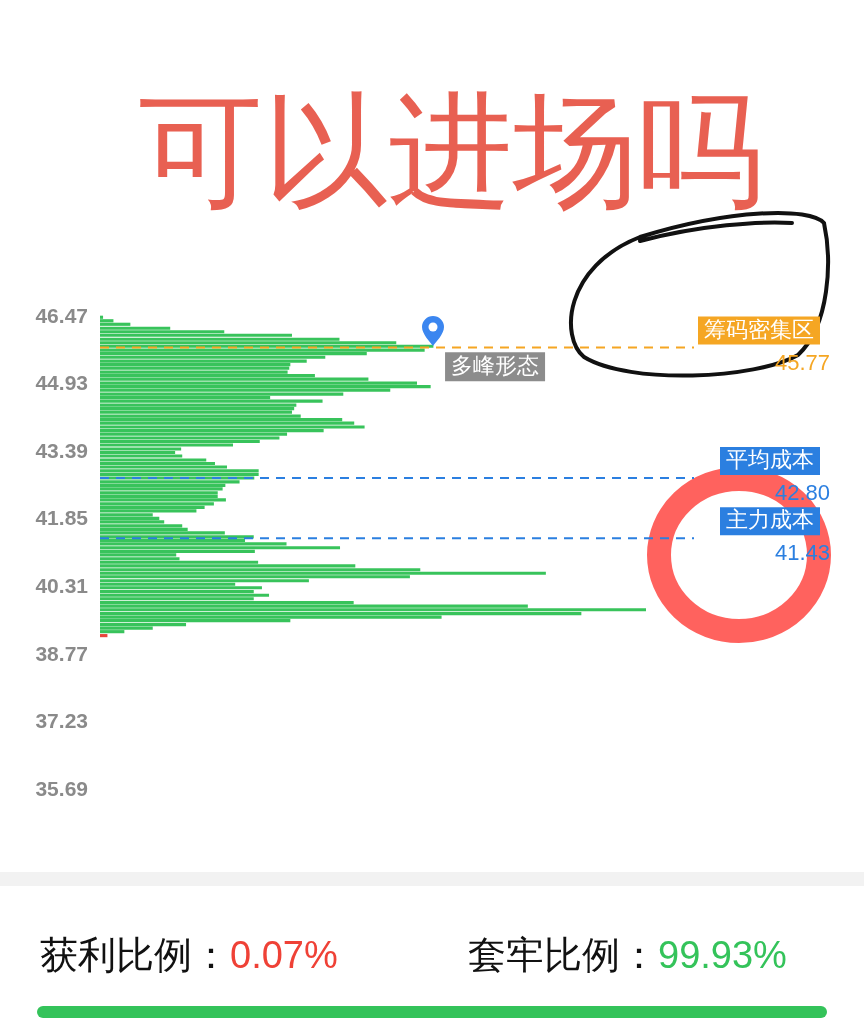 This screenshot has width=864, height=1024. What do you see at coordinates (802, 362) in the screenshot?
I see `text: 45.77` at bounding box center [802, 362].